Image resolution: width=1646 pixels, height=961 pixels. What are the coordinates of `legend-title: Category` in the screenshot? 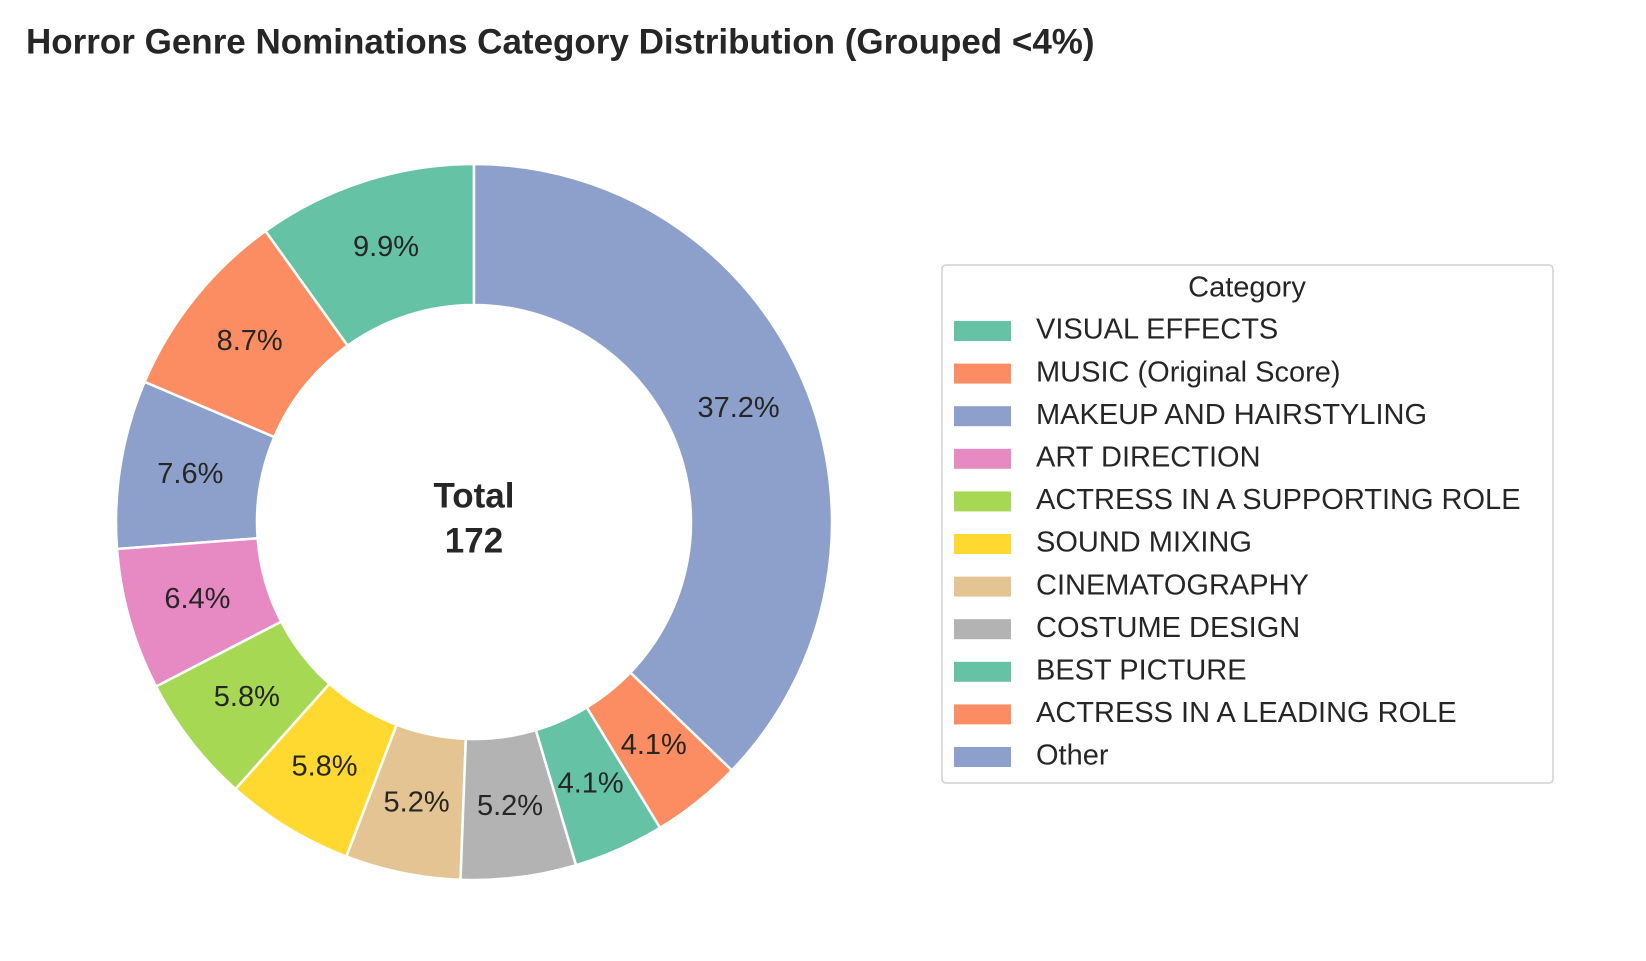 It's located at (1247, 288).